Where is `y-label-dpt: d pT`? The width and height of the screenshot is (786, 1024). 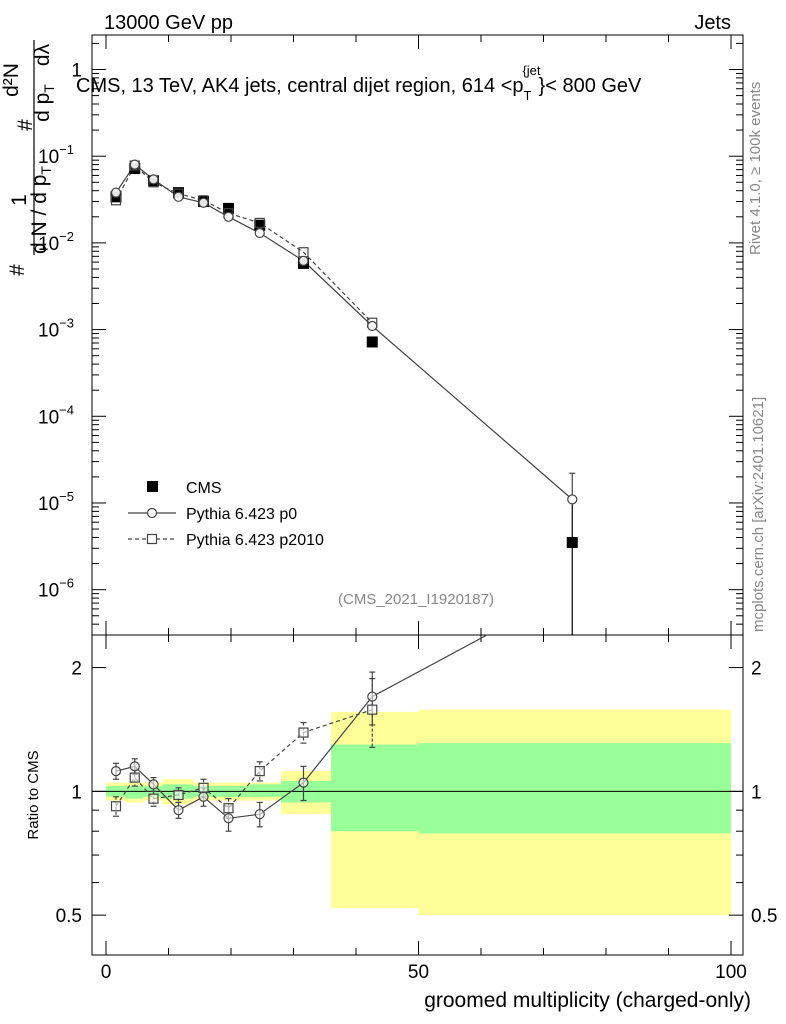
y-label-dpt: d pT is located at coordinates (44, 103).